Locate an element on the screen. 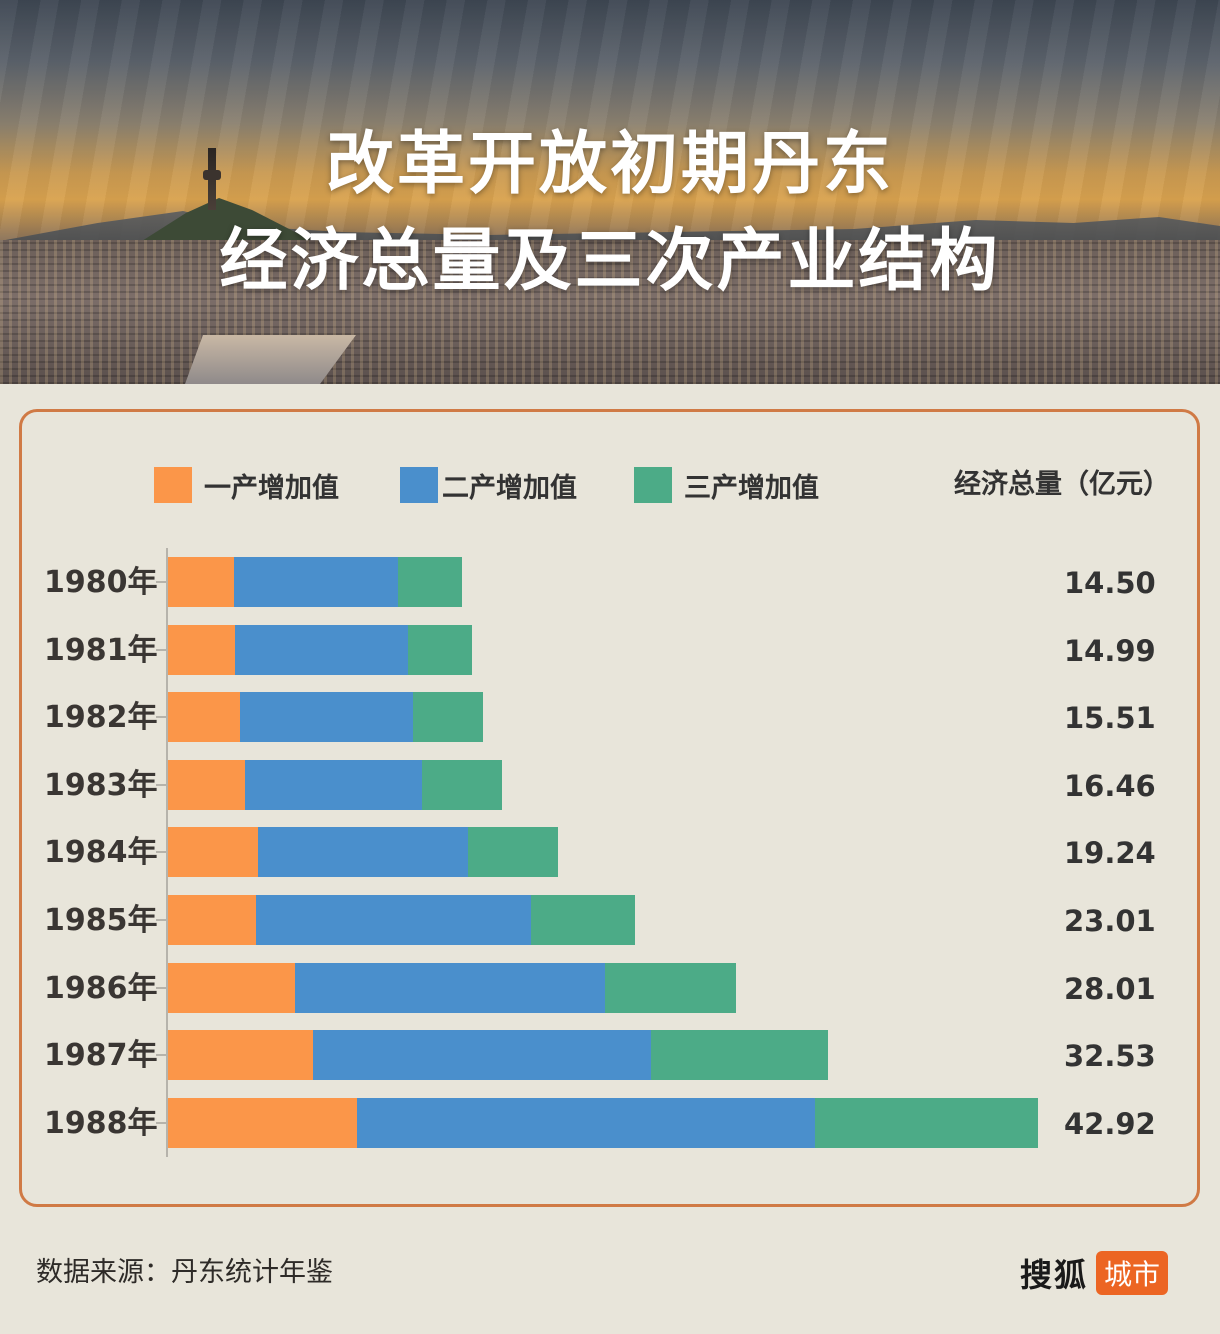 The image size is (1220, 1334). chart-row: 1980年 14.50 is located at coordinates (610, 582).